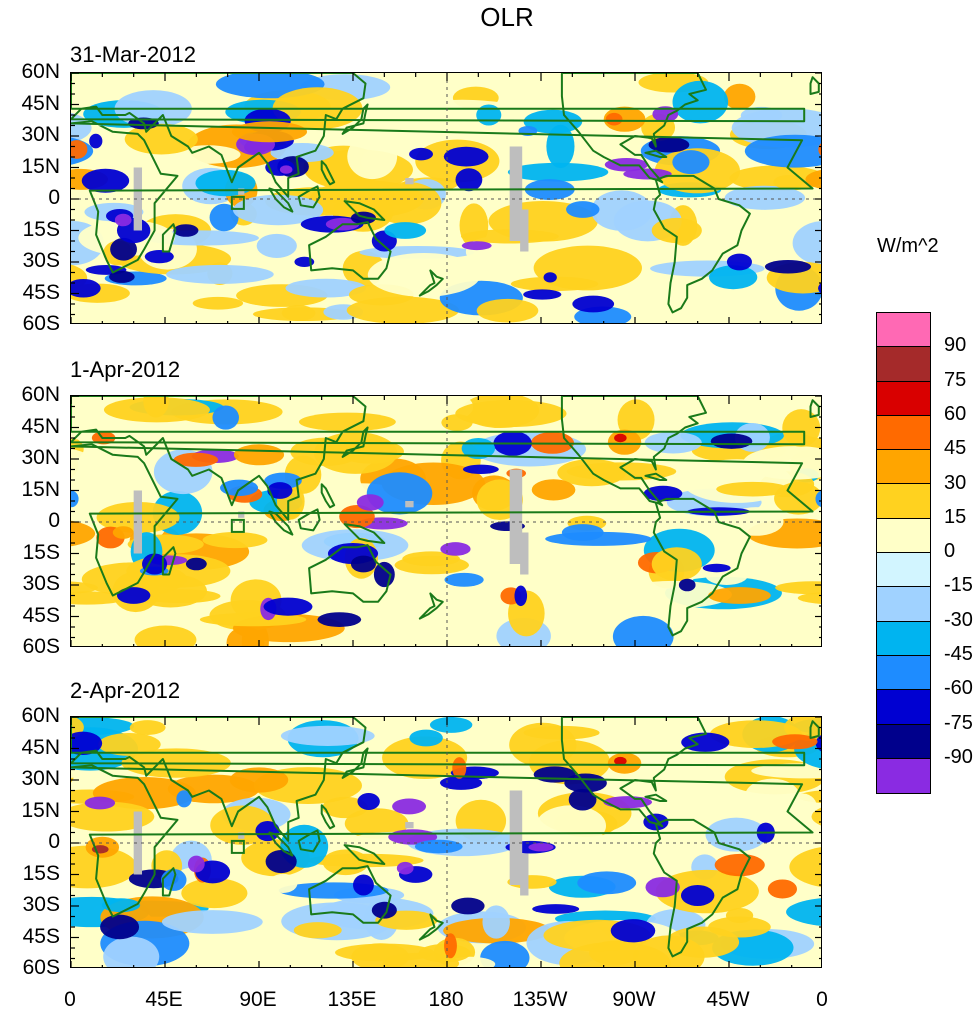 The height and width of the screenshot is (1014, 980). What do you see at coordinates (41, 904) in the screenshot?
I see `y-tick-label: 30S` at bounding box center [41, 904].